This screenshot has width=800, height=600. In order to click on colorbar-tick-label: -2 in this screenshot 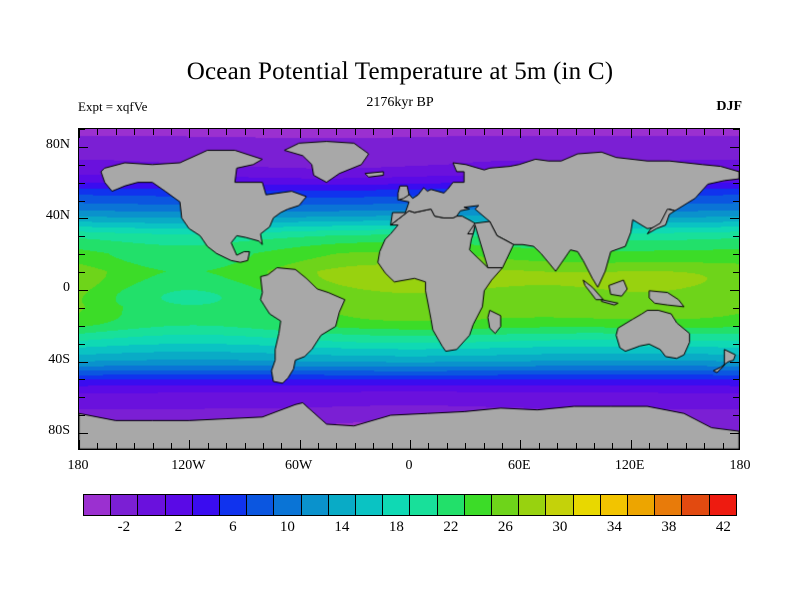, I will do `click(124, 527)`.